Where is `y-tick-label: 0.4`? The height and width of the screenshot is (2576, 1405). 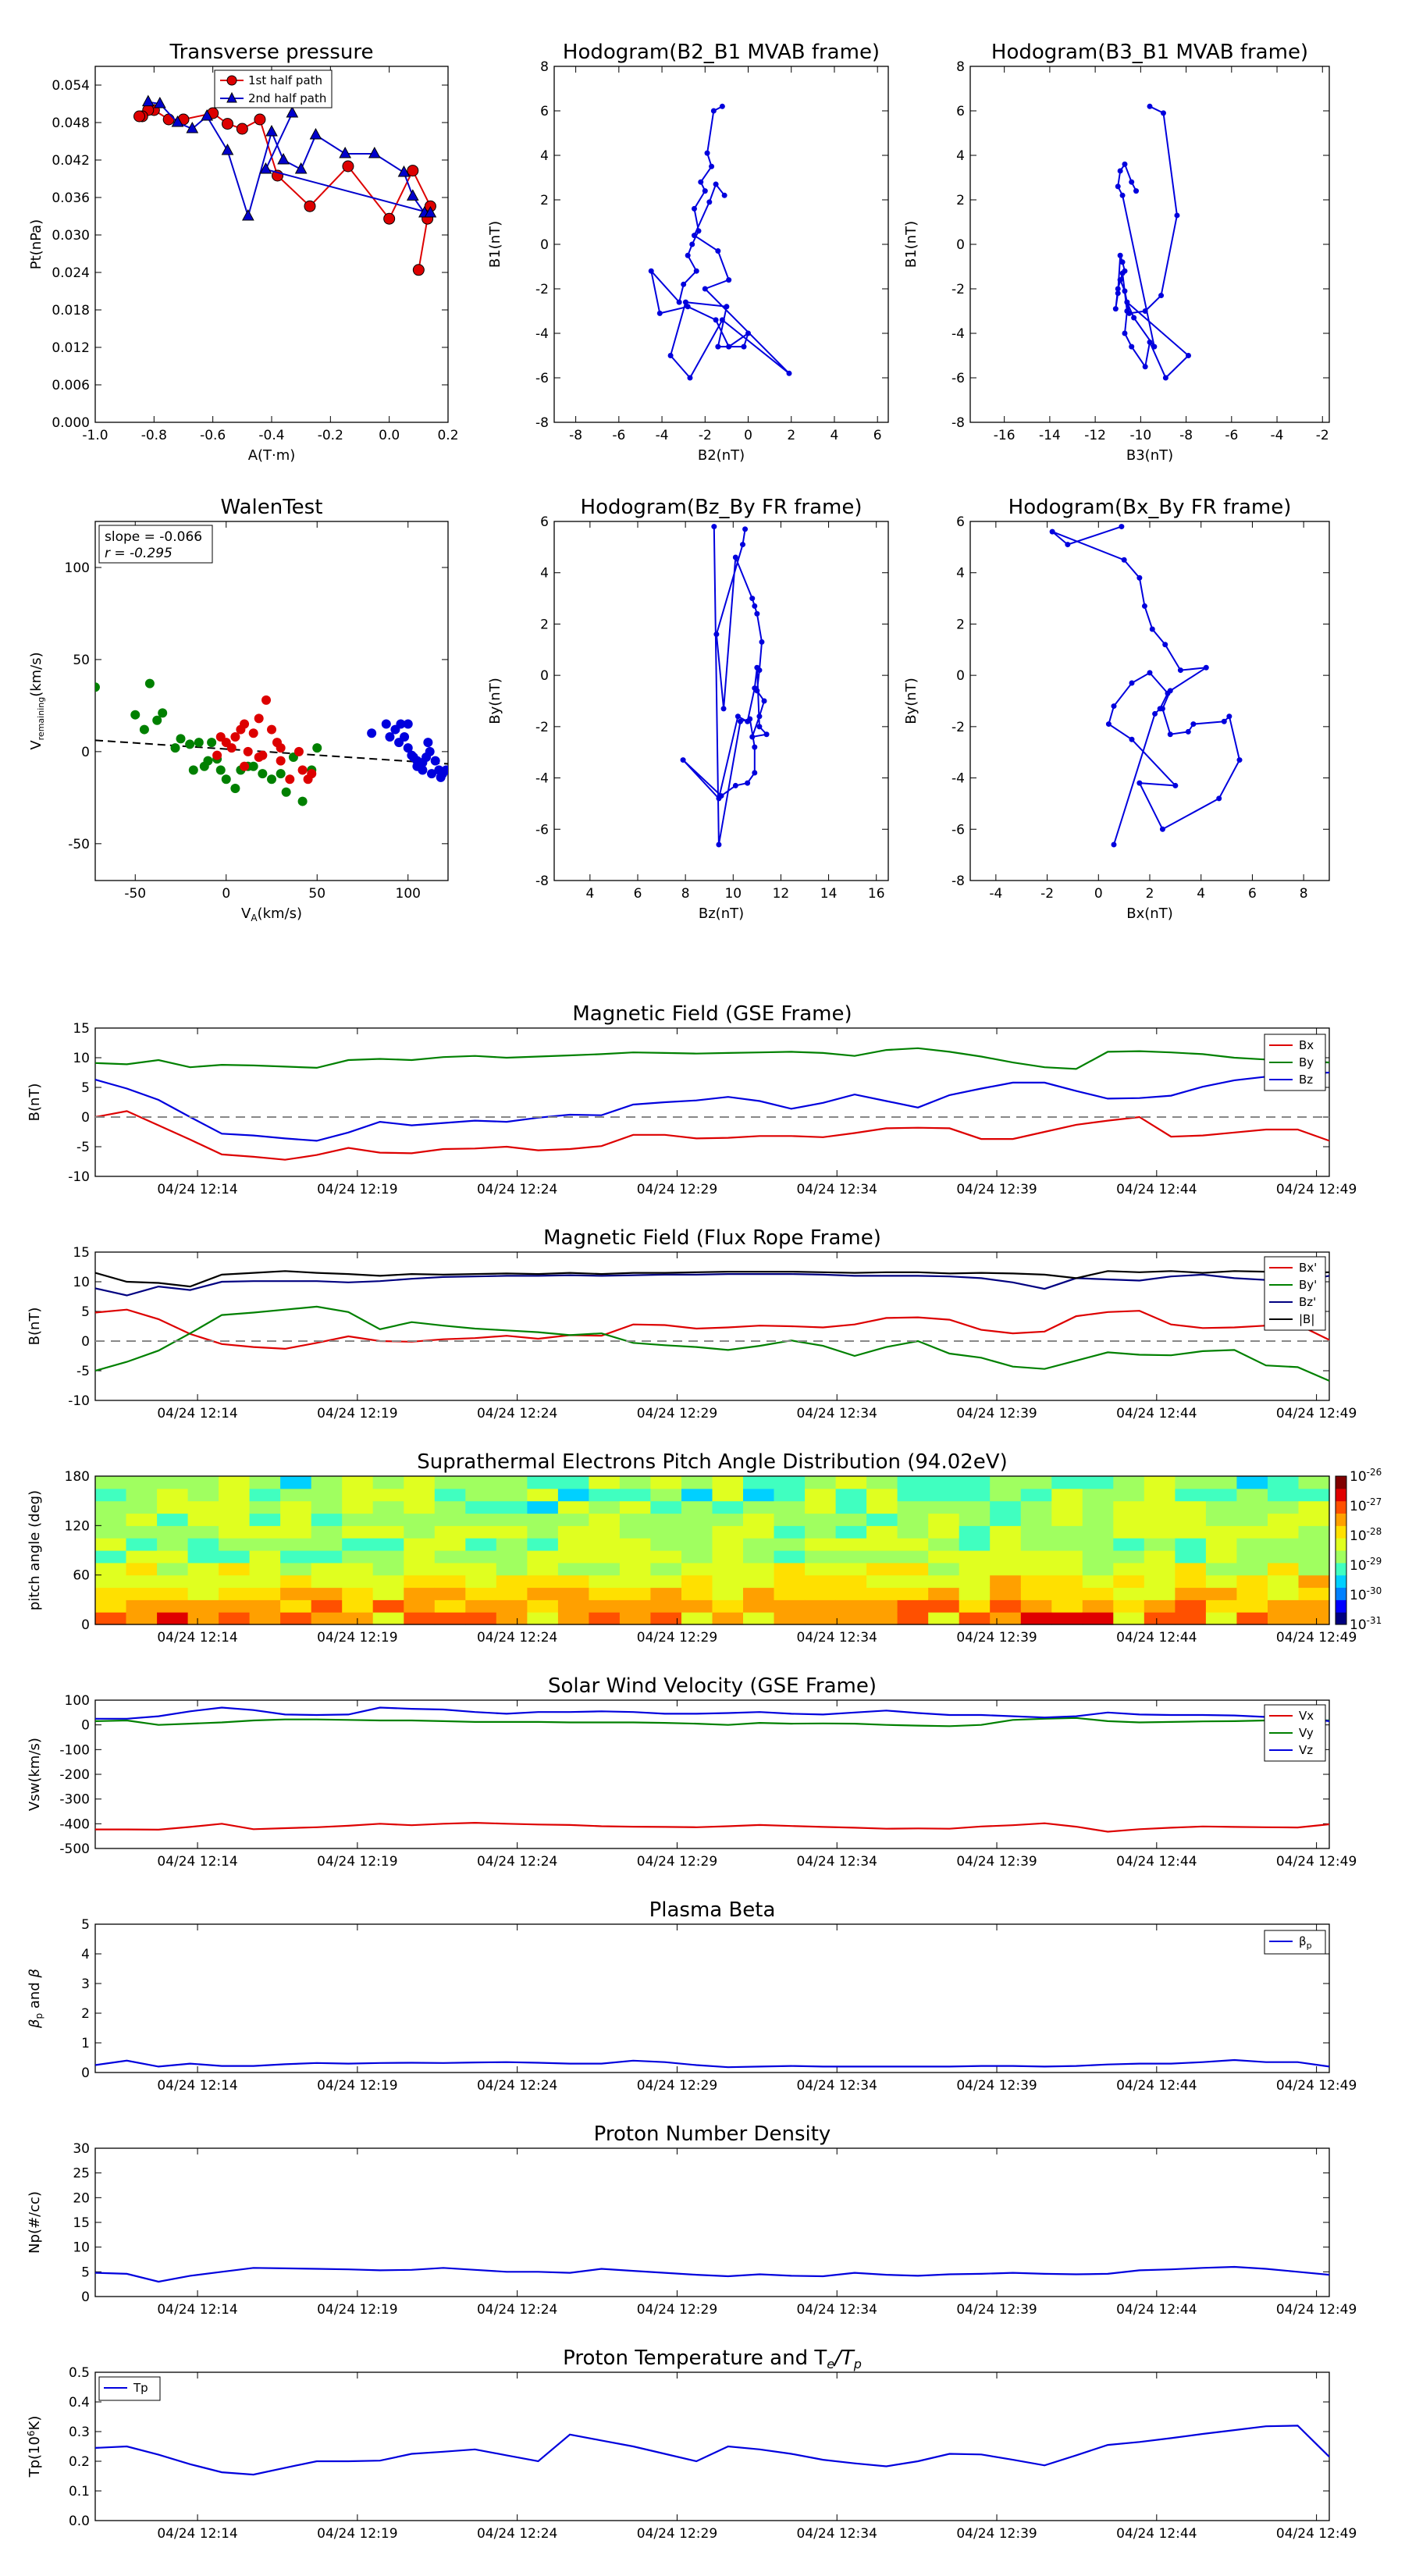
y-tick-label: 0.4 is located at coordinates (80, 2403).